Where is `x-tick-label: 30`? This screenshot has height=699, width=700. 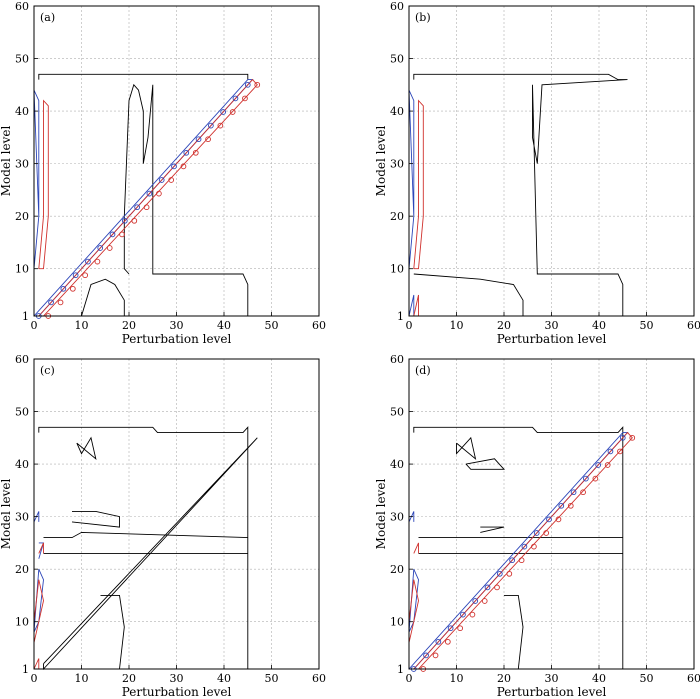
x-tick-label: 30 is located at coordinates (552, 678).